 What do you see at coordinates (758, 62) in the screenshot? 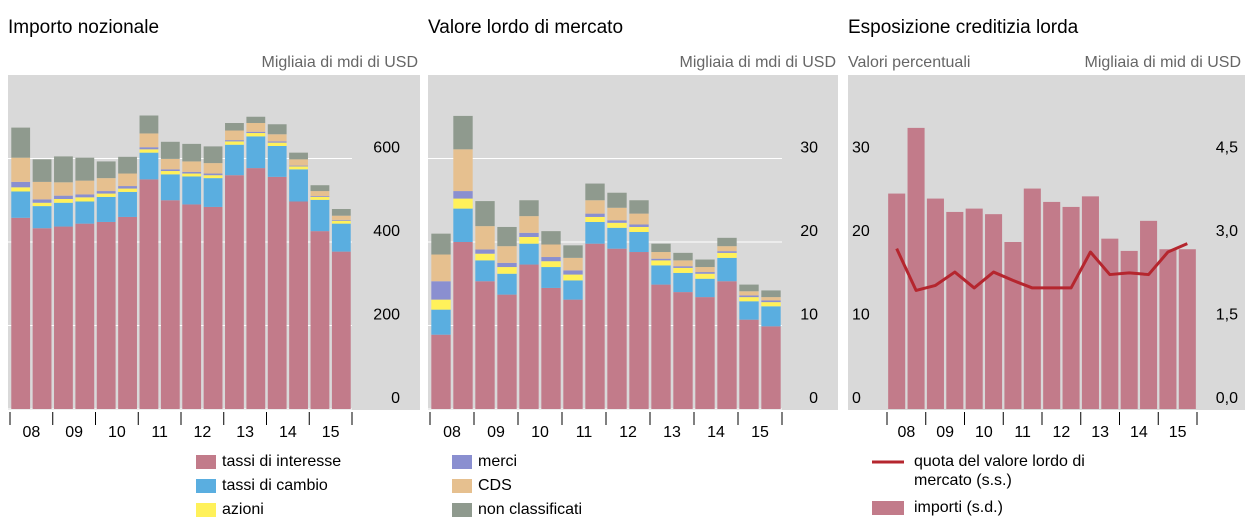
I see `y-axis-label: Migliaia di mdi di USD` at bounding box center [758, 62].